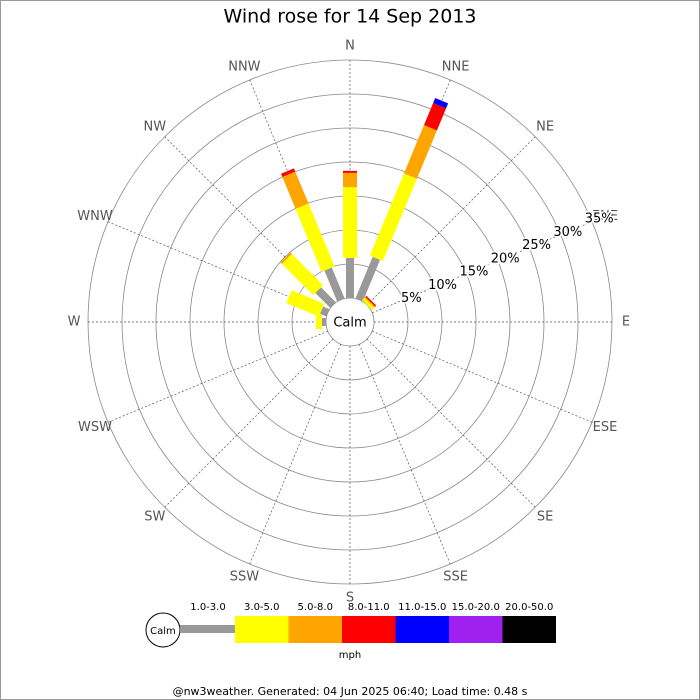 The width and height of the screenshot is (700, 700). Describe the element at coordinates (244, 67) in the screenshot. I see `direction-label: NNW` at that location.